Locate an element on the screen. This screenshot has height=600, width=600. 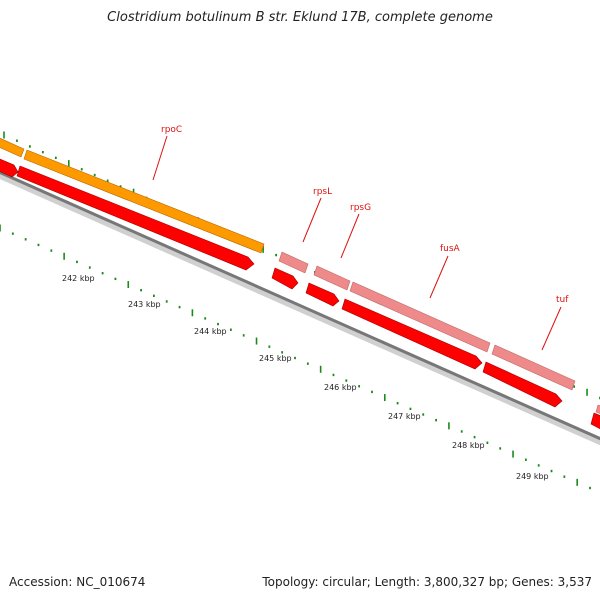
gene-label-rpsG: rpsG is located at coordinates (360, 208).